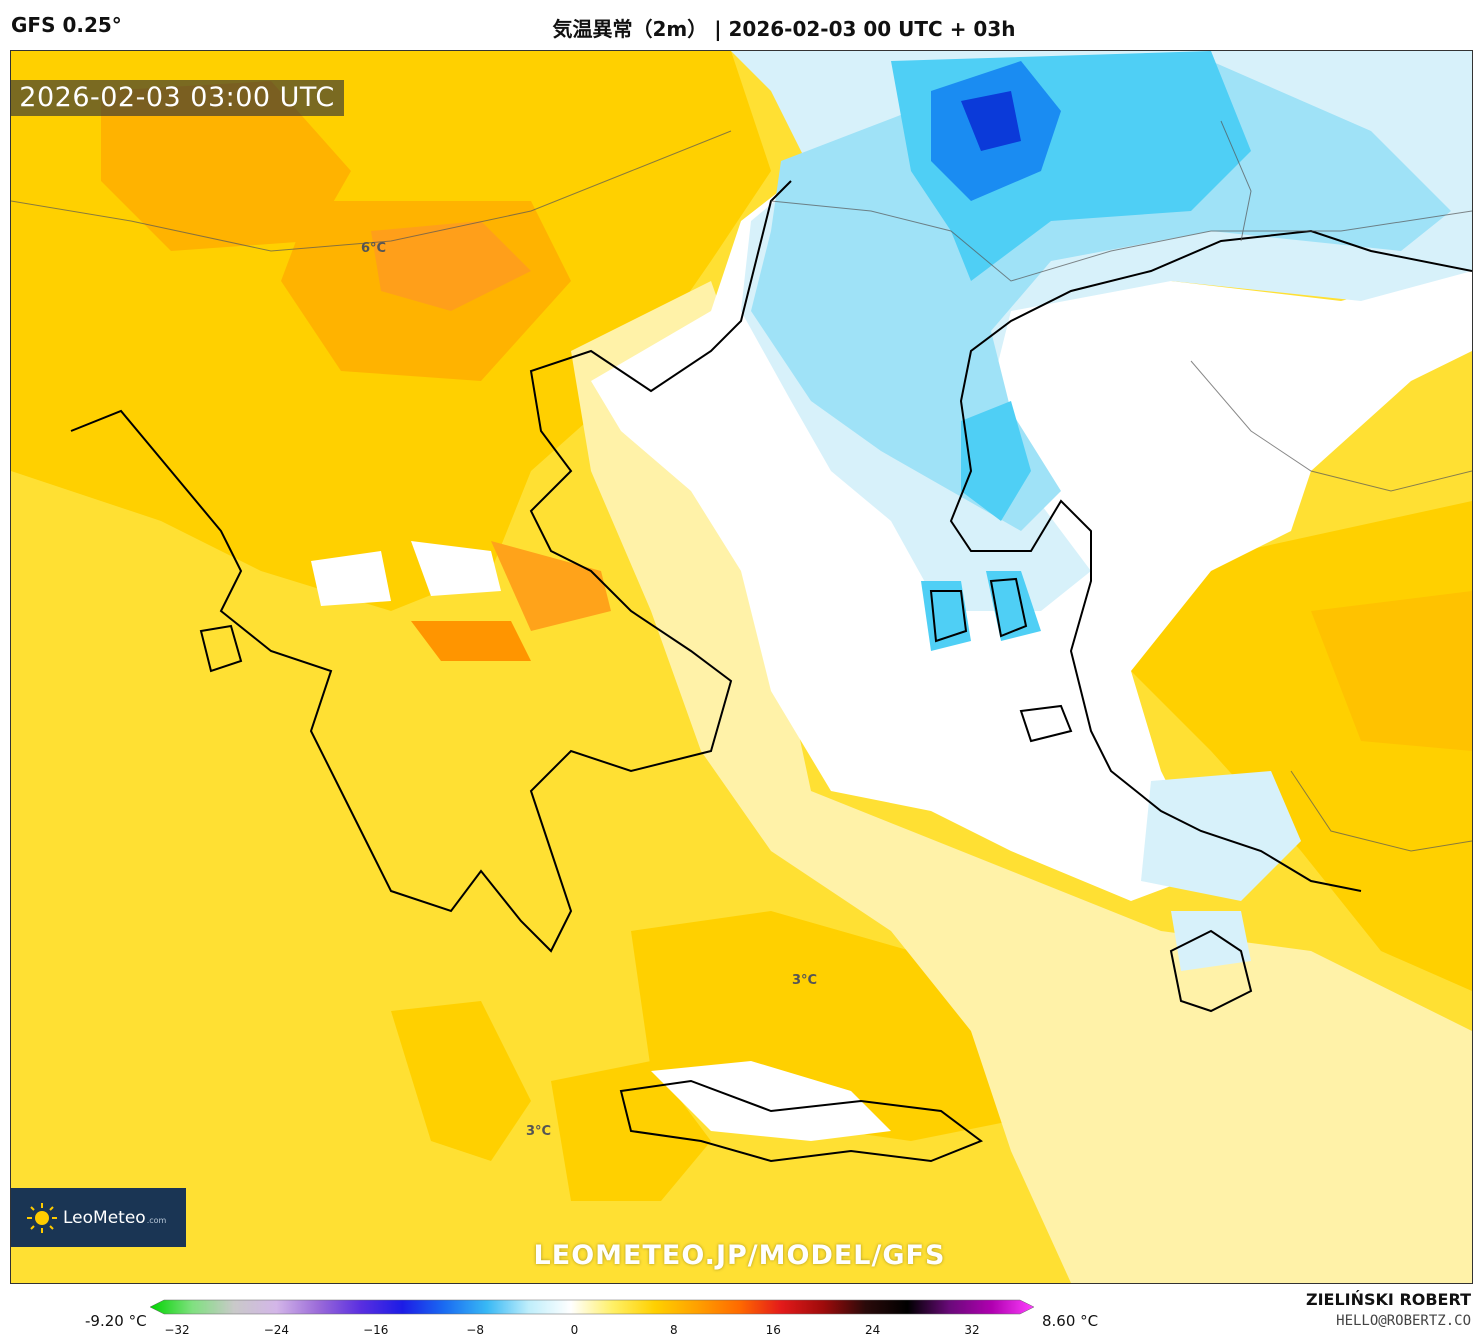 The height and width of the screenshot is (1338, 1479). What do you see at coordinates (1046, 723) in the screenshot?
I see `coastline-samos` at bounding box center [1046, 723].